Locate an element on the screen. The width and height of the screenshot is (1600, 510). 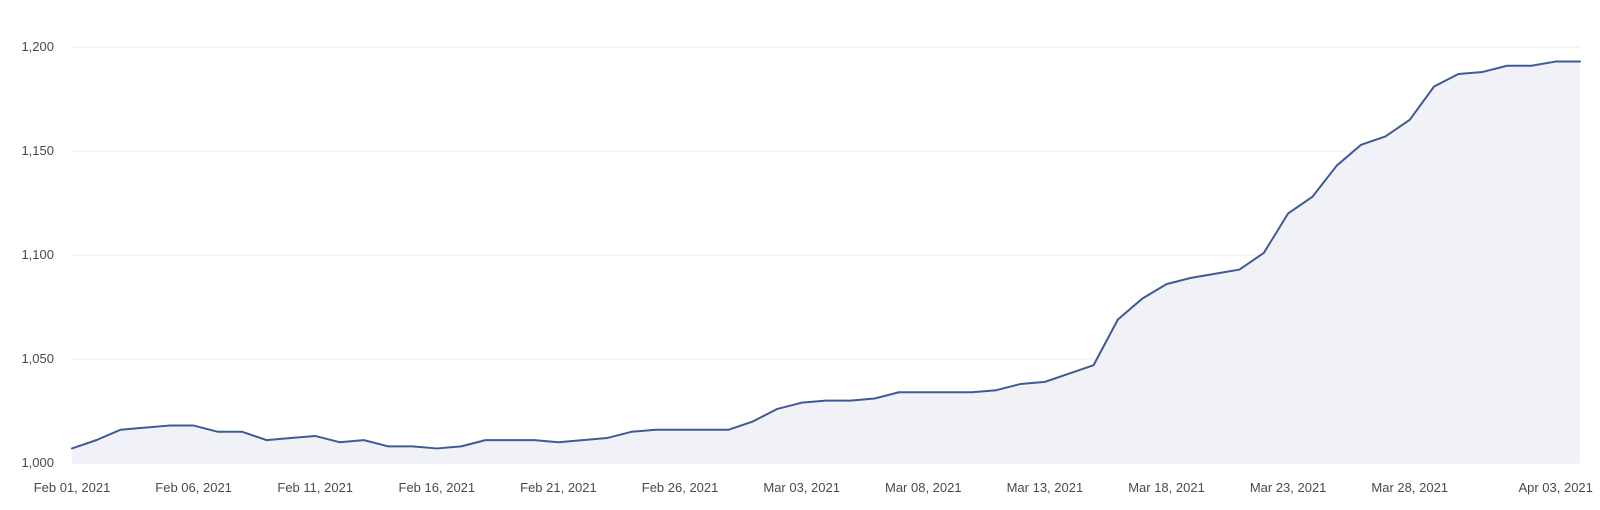
x-tick-label: Feb 26, 2021 is located at coordinates (680, 487).